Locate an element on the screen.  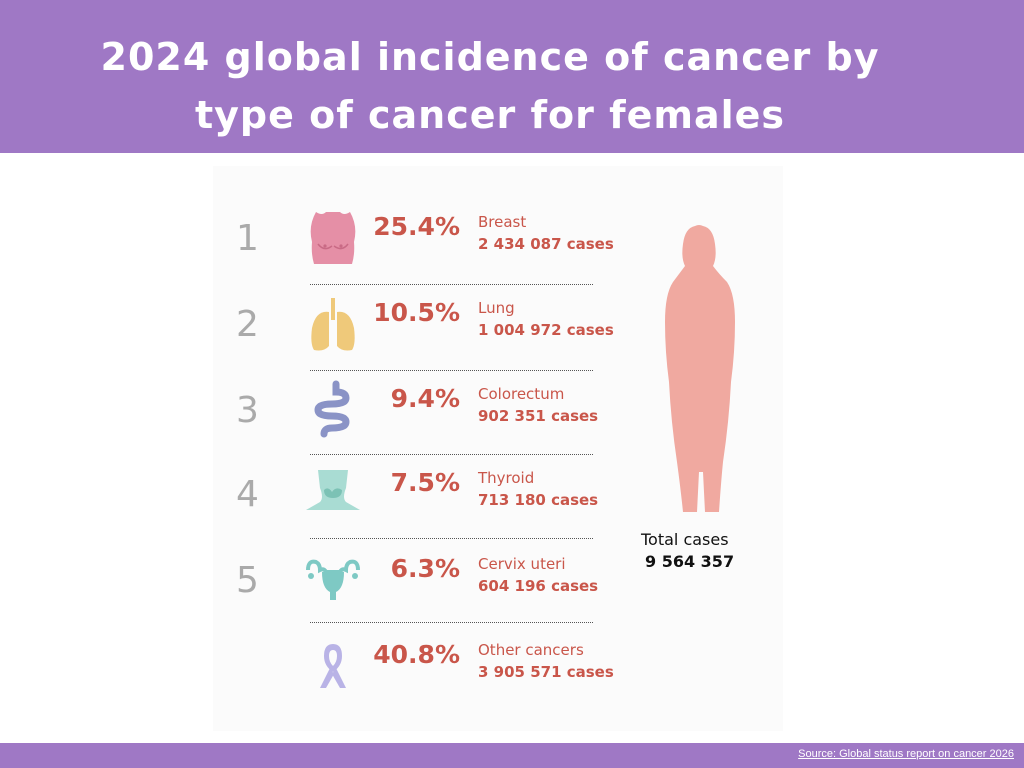
case-count: 1 004 972 cases is located at coordinates (546, 330).